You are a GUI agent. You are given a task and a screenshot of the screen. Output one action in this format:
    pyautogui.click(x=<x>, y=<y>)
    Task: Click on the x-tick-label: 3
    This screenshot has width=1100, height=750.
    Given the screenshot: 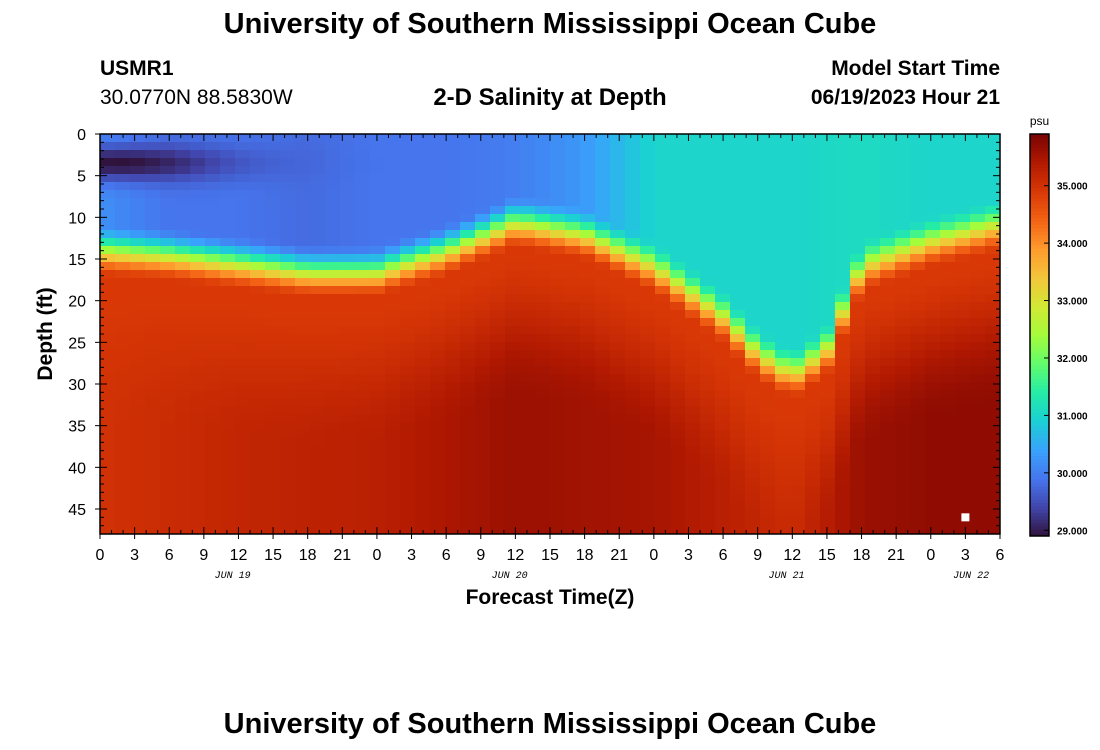 What is the action you would take?
    pyautogui.click(x=411, y=555)
    